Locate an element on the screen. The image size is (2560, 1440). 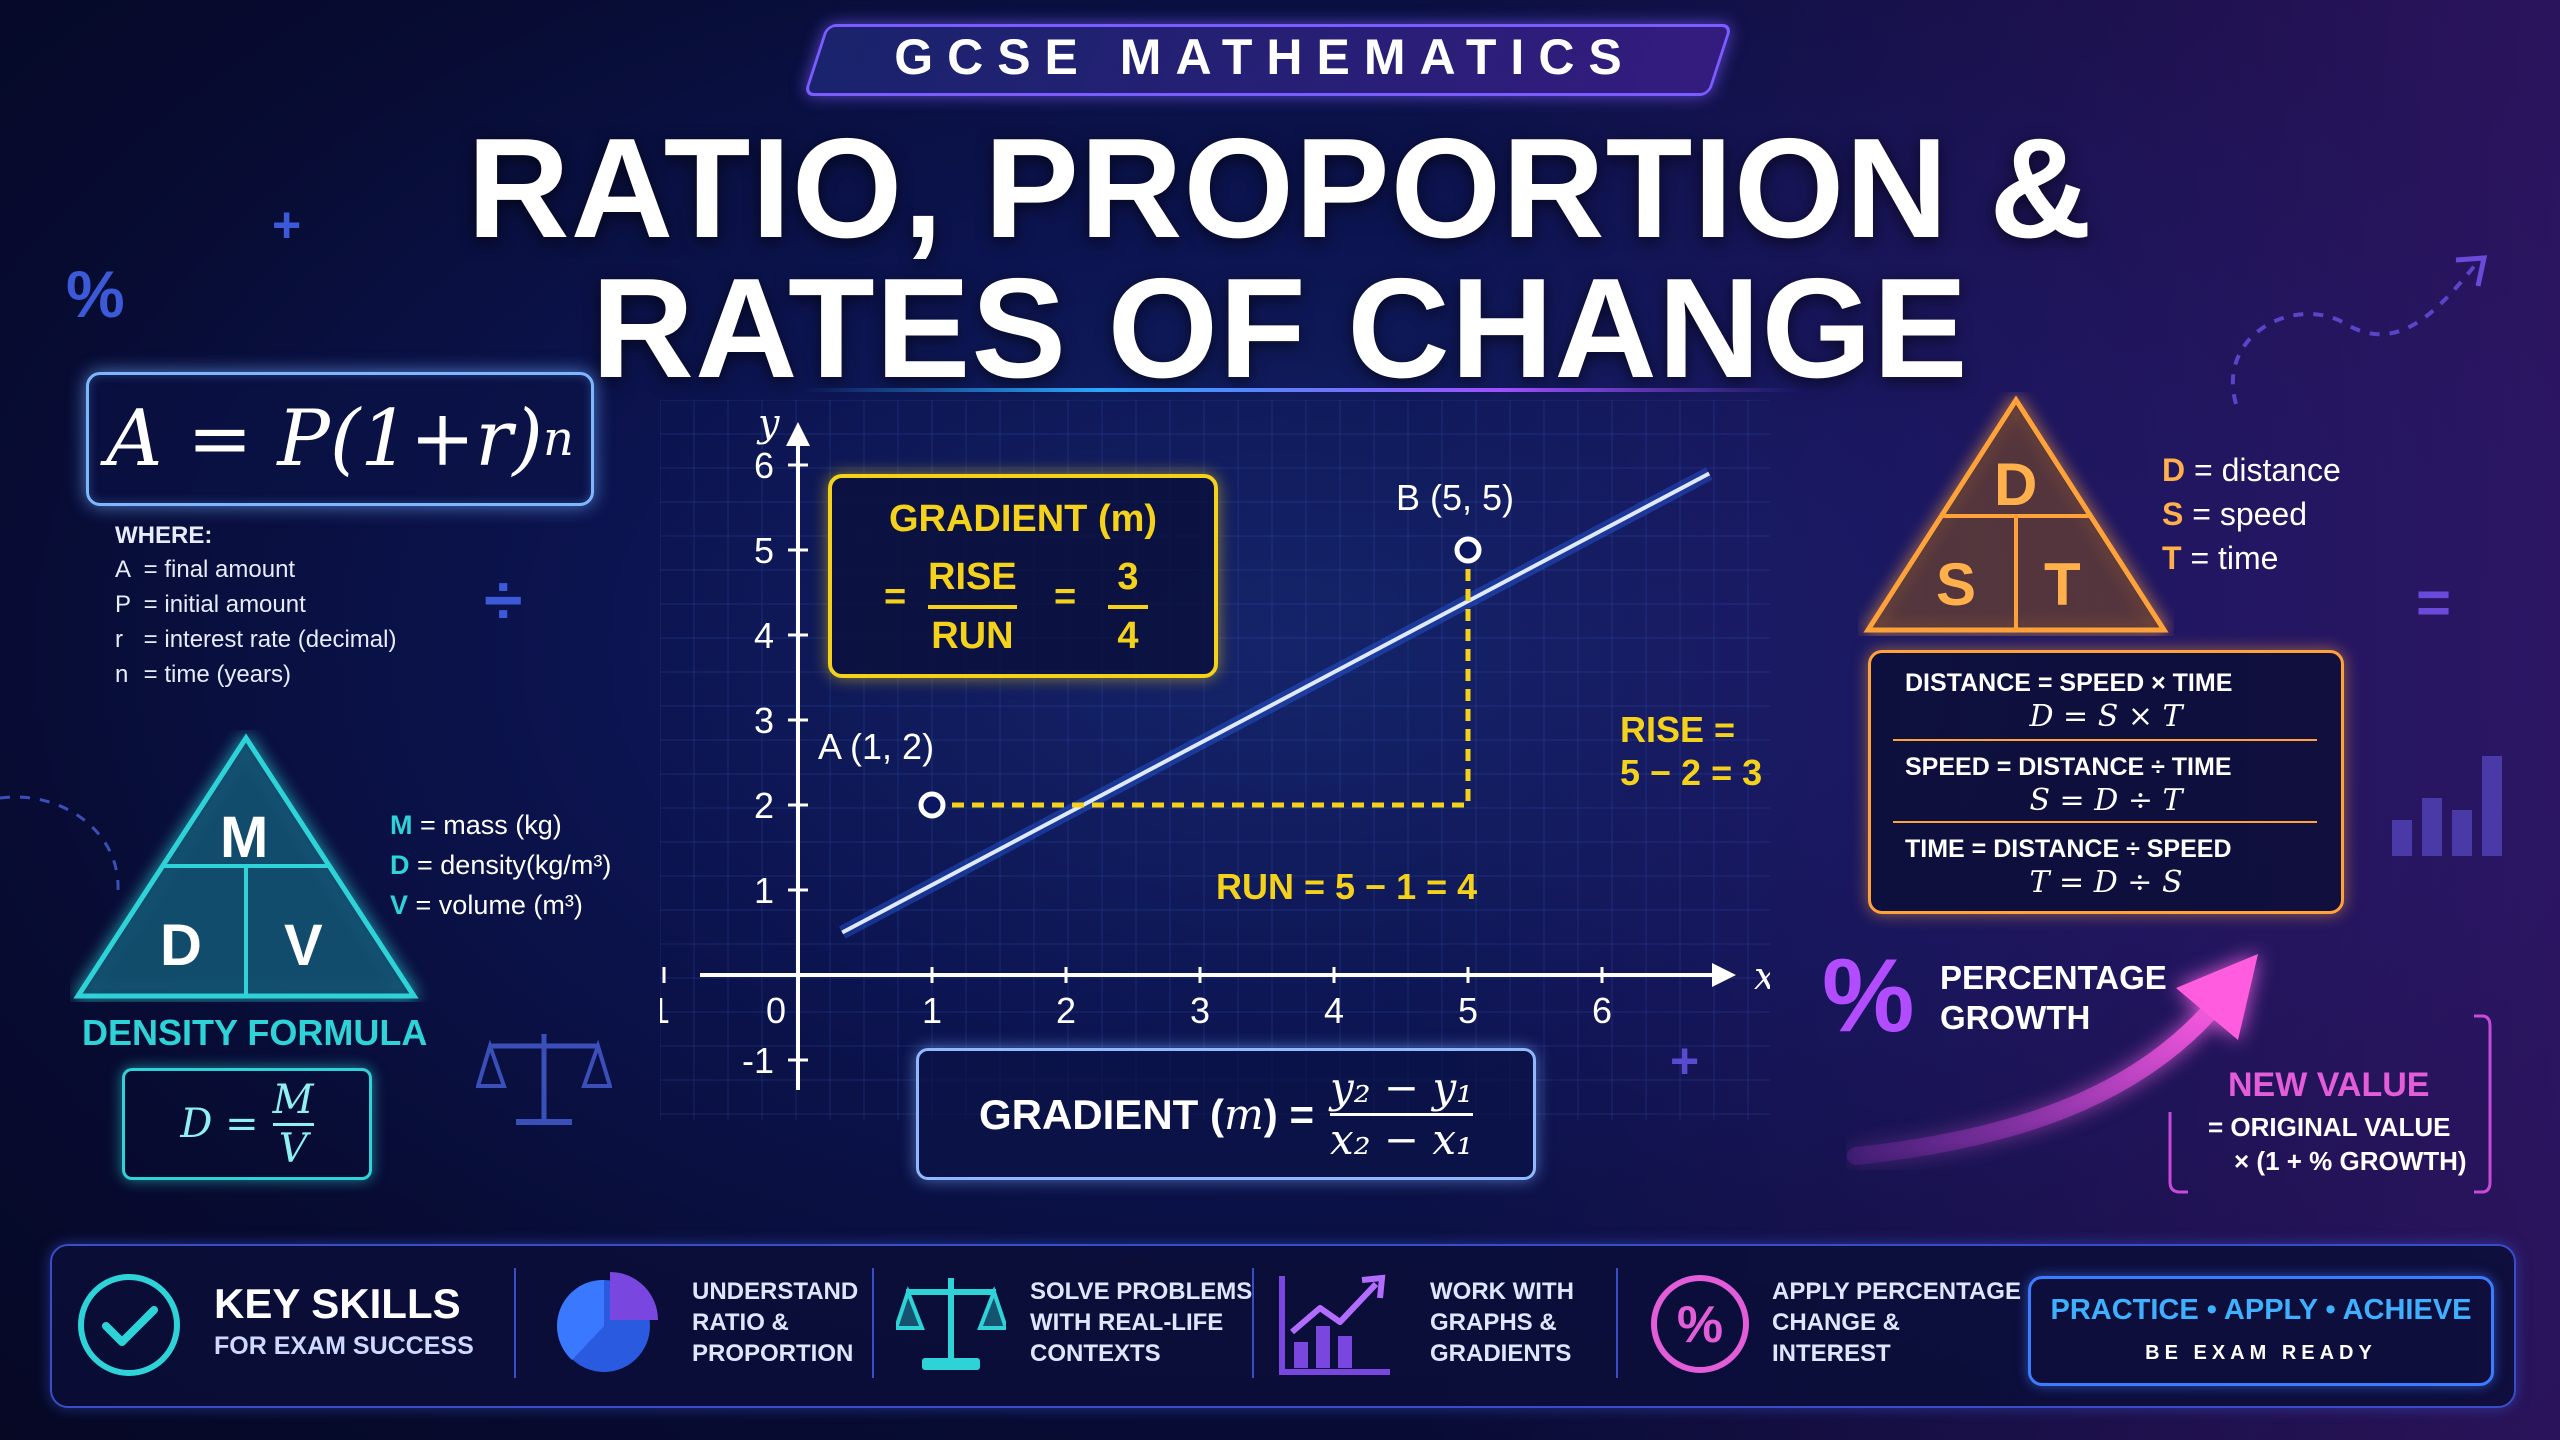
run-word: RUN is located at coordinates (972, 636).